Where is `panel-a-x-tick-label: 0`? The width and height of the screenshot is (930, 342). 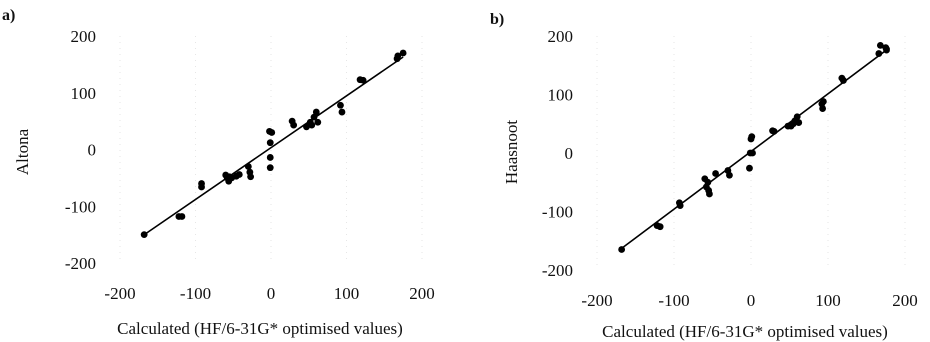
panel-a-x-tick-label: 0 is located at coordinates (271, 293).